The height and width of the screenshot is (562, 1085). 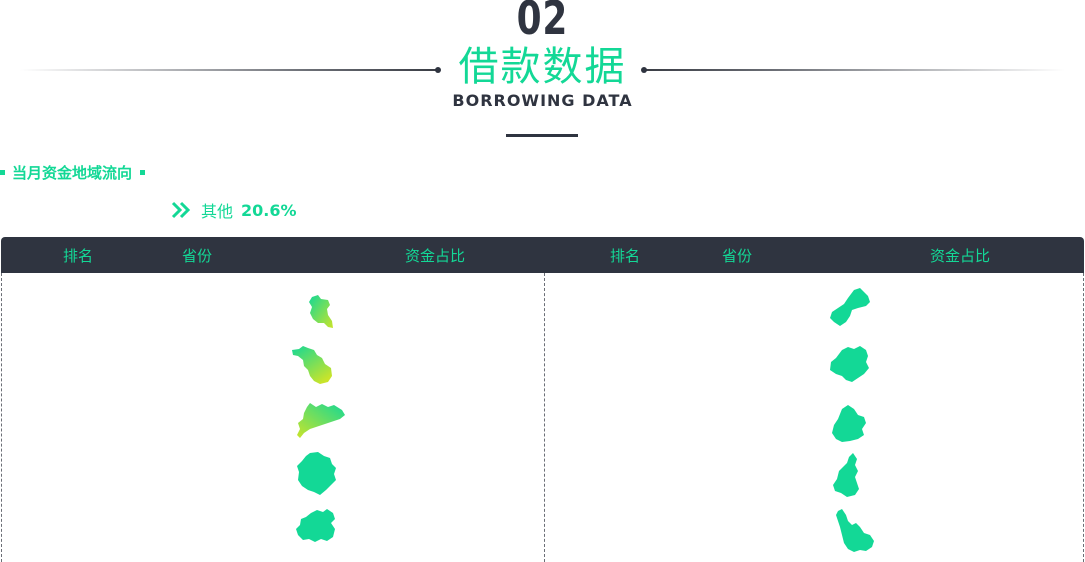 I want to click on province-shape-10-icon, so click(x=855, y=530).